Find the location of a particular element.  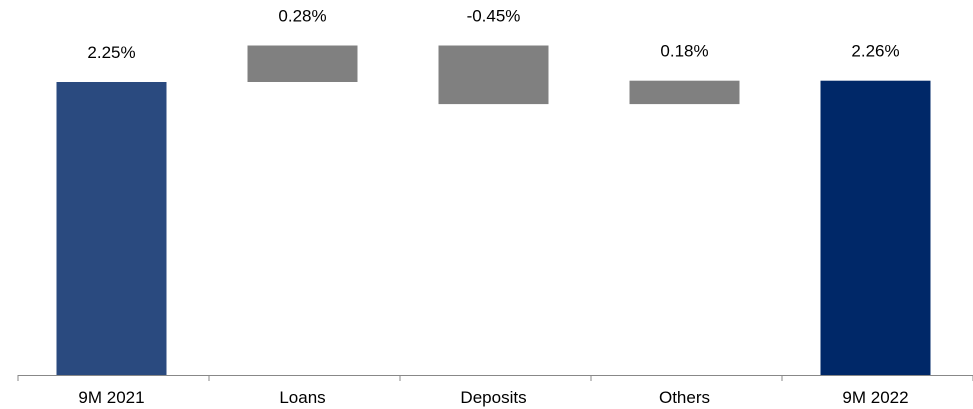

data-label-9m-2021: 2.25% is located at coordinates (111, 52).